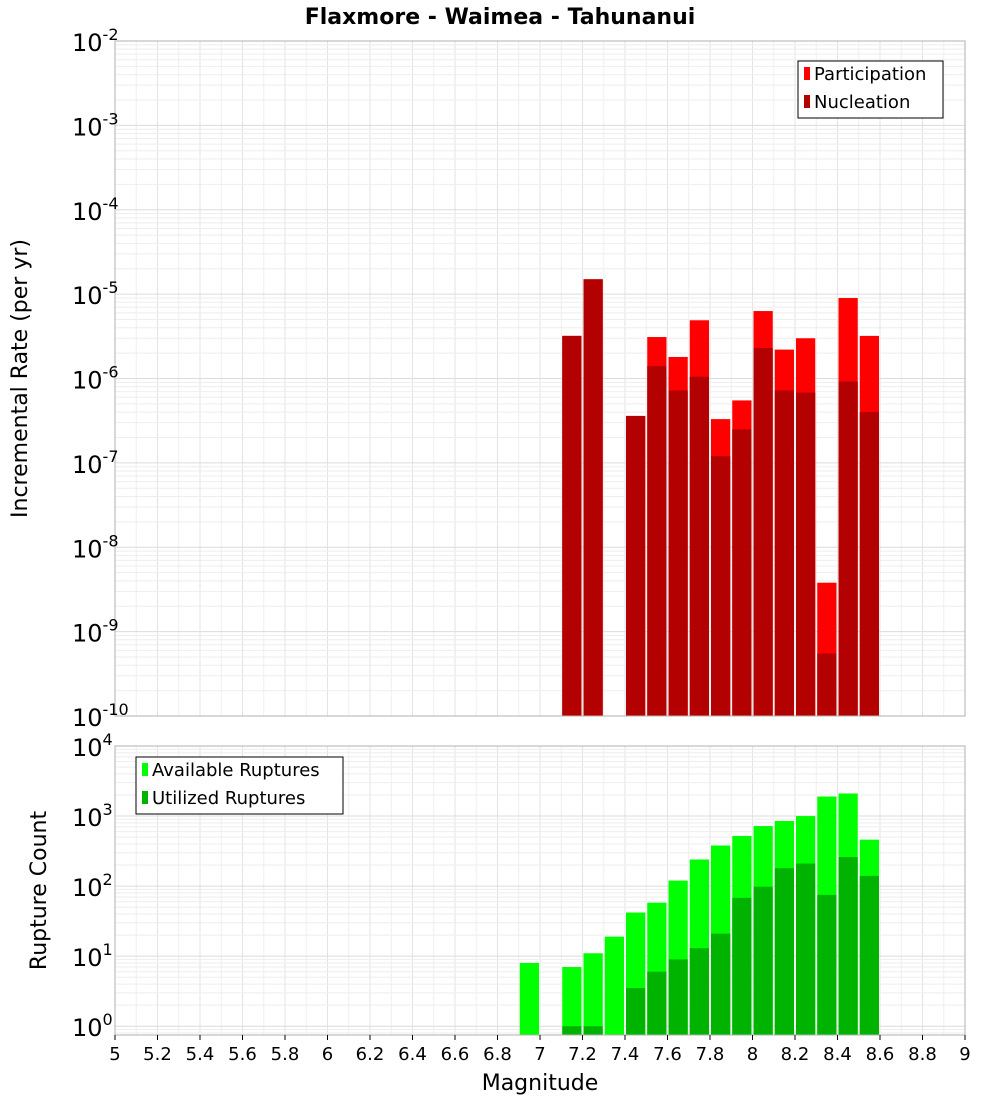 The image size is (1000, 1104). Describe the element at coordinates (540, 1083) in the screenshot. I see `x-axis-label: Magnitude` at that location.